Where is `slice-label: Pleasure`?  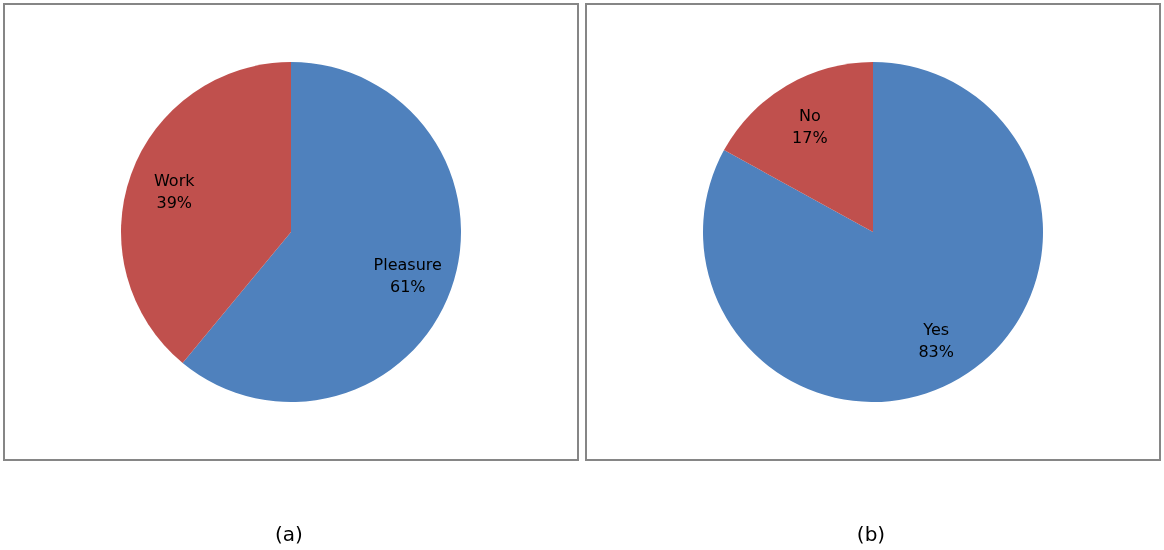 slice-label: Pleasure is located at coordinates (407, 265).